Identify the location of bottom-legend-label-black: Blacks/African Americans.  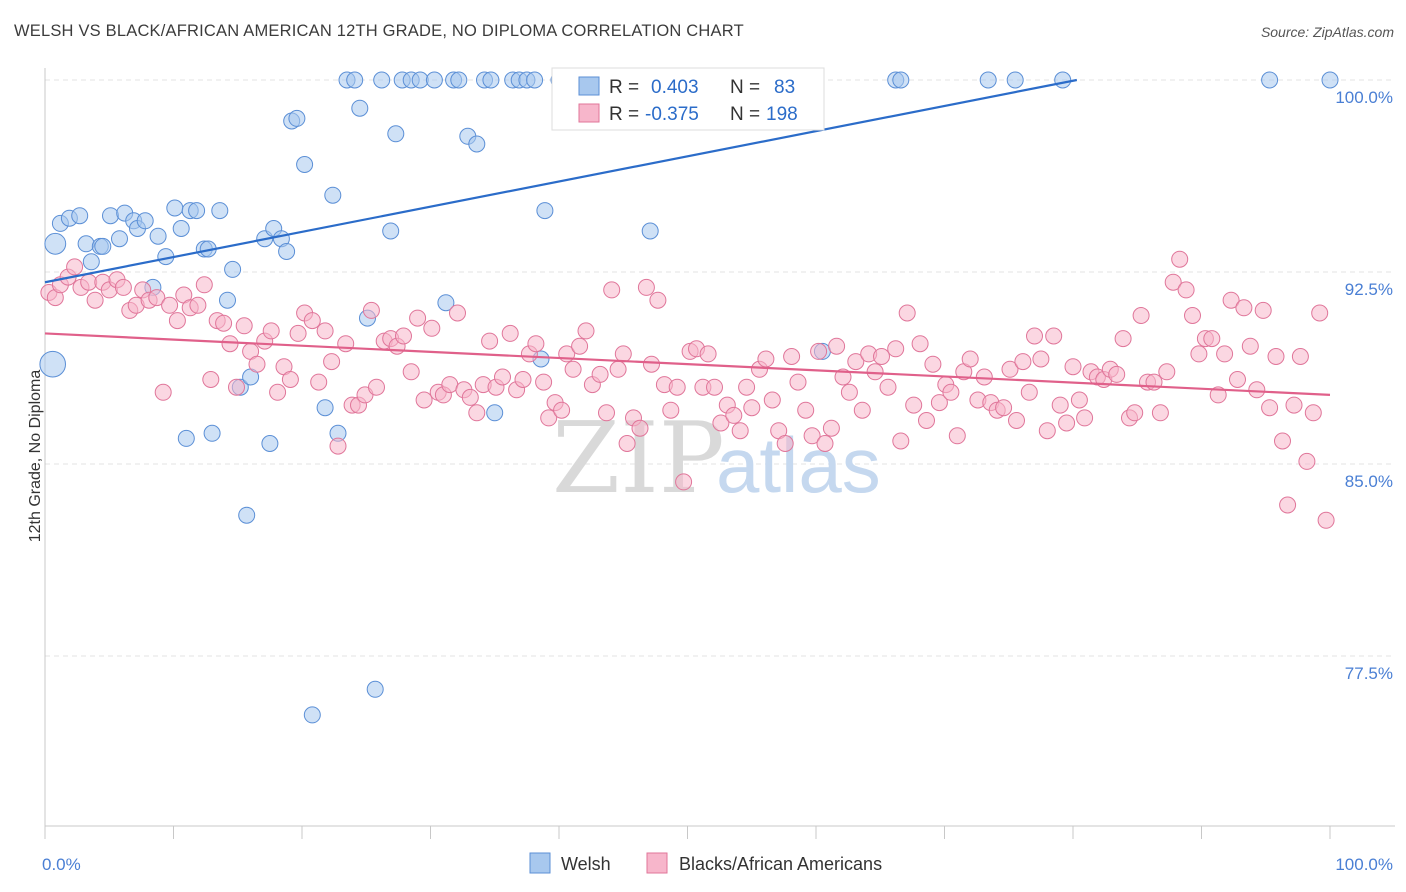
(780, 864).